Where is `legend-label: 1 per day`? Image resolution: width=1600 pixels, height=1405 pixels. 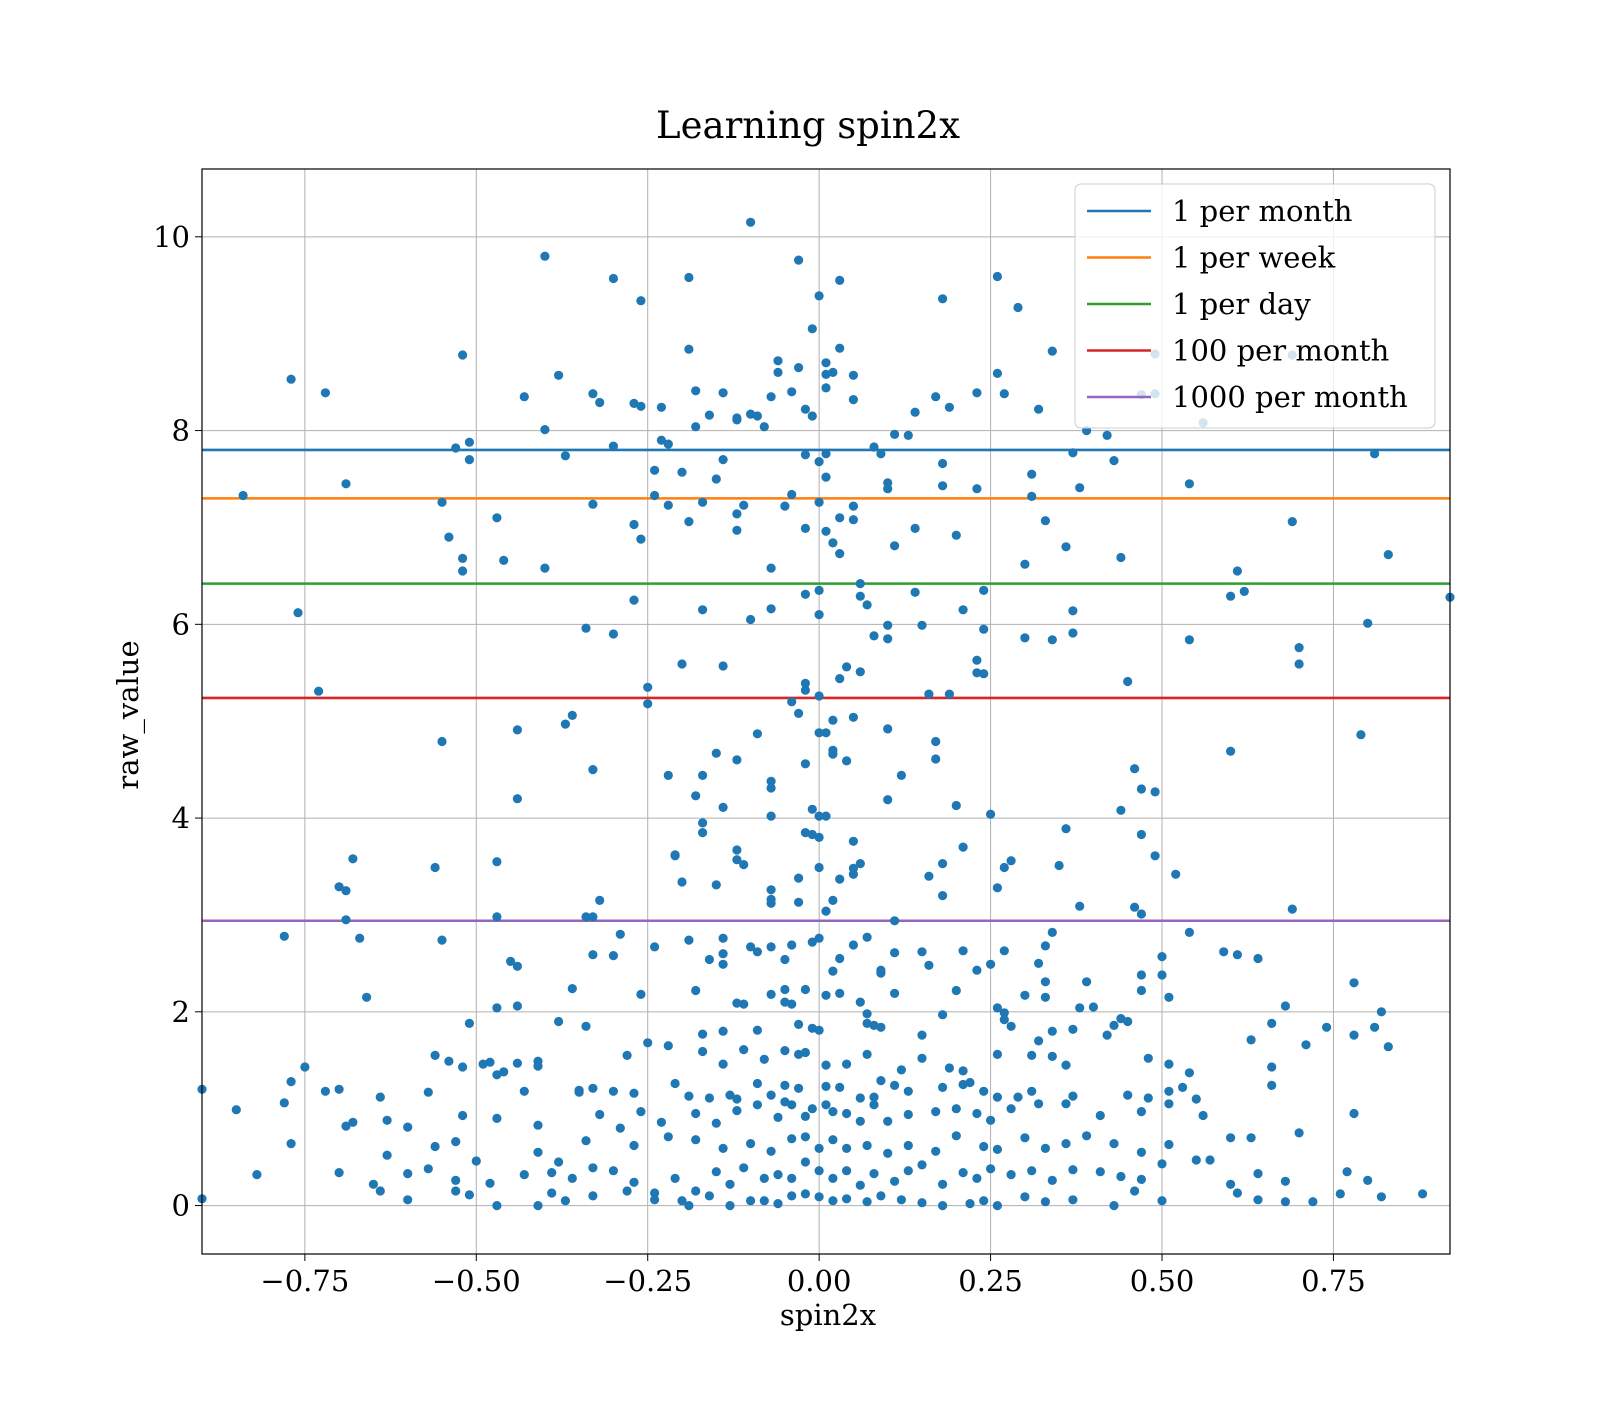 legend-label: 1 per day is located at coordinates (1241, 304).